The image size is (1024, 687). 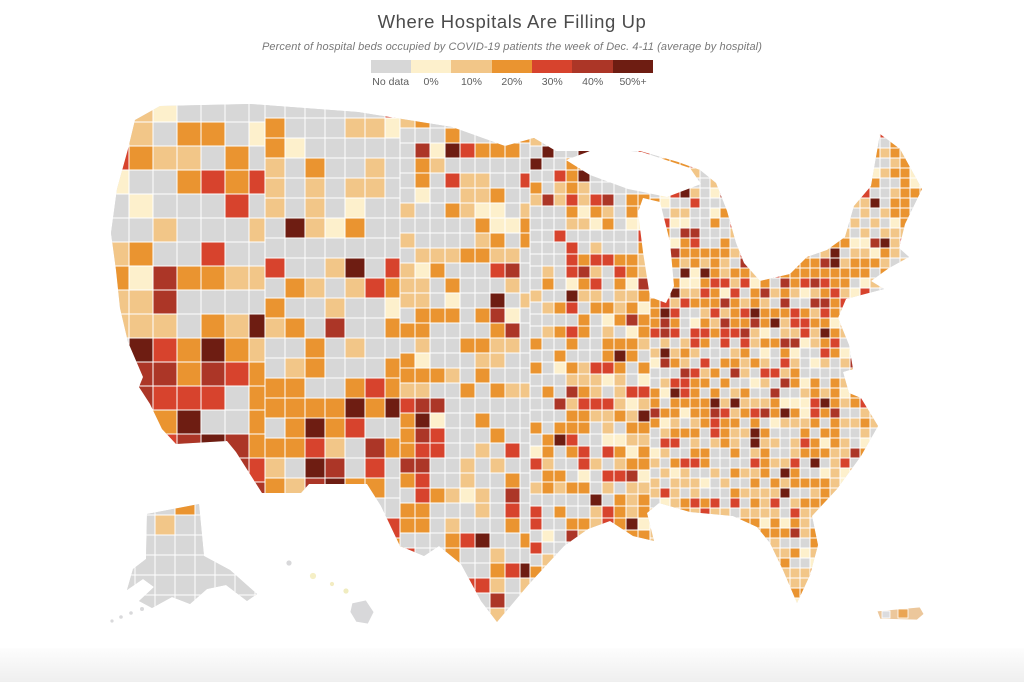 What do you see at coordinates (512, 665) in the screenshot?
I see `page-bottom-band` at bounding box center [512, 665].